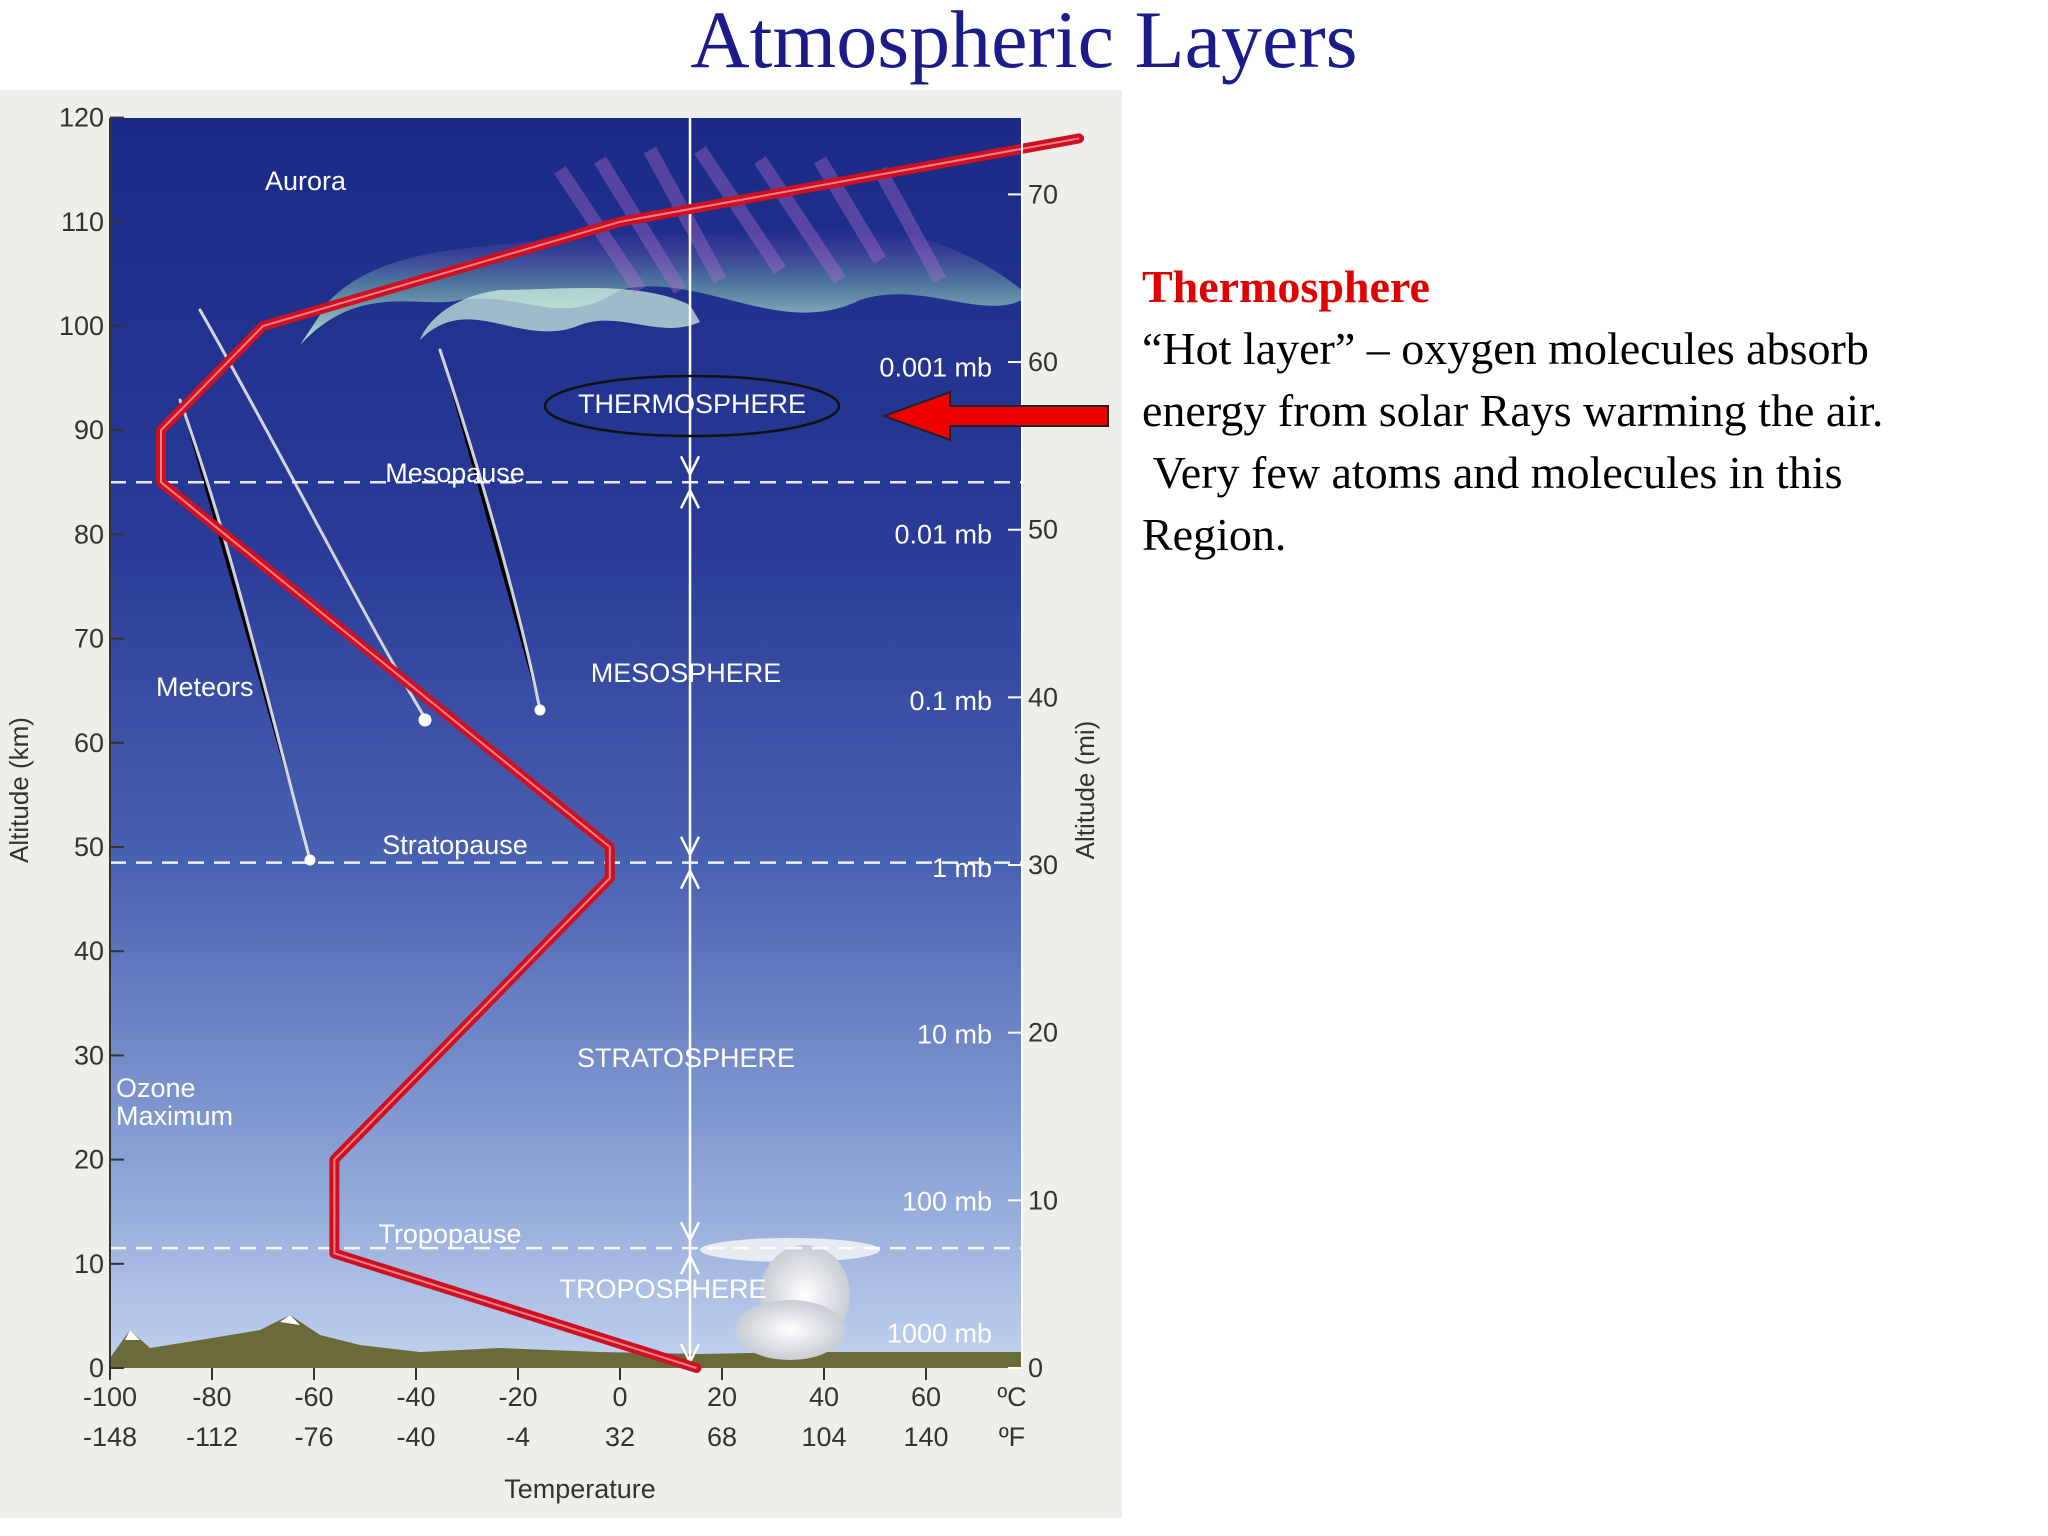  What do you see at coordinates (722, 1397) in the screenshot?
I see `celsius-tick-label: 20` at bounding box center [722, 1397].